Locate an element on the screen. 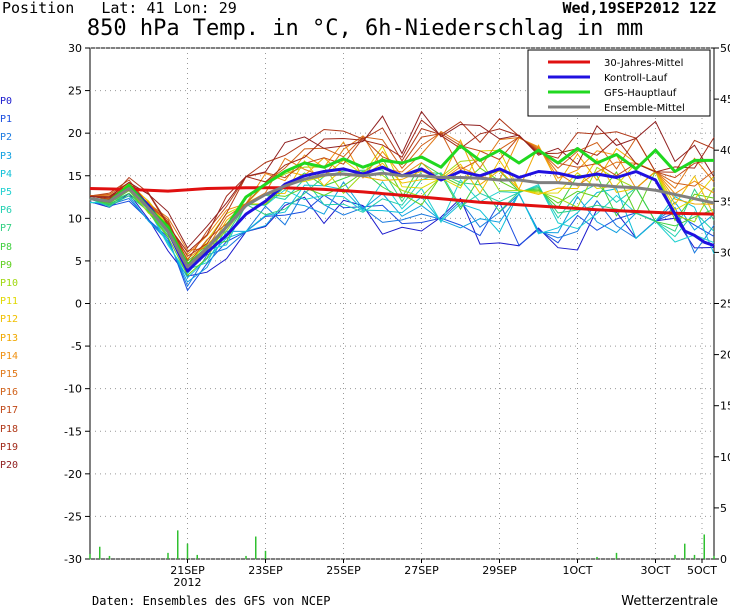 Image resolution: width=730 pixels, height=609 pixels. y-tick-label-left: 30 is located at coordinates (75, 48).